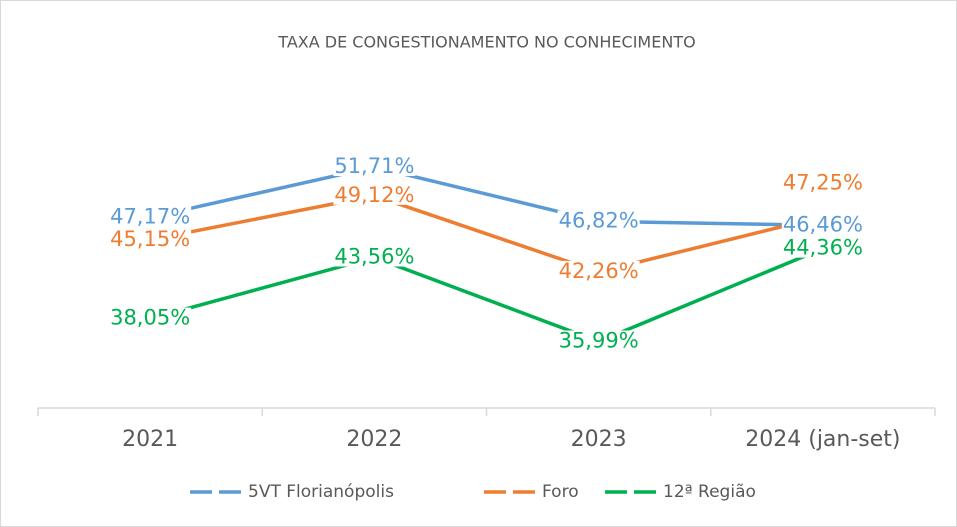 The height and width of the screenshot is (527, 957). I want to click on data-label: 47,25%, so click(823, 183).